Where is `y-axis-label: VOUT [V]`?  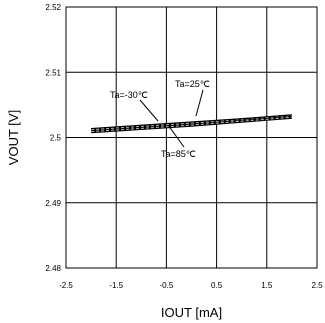 y-axis-label: VOUT [V] is located at coordinates (13, 137).